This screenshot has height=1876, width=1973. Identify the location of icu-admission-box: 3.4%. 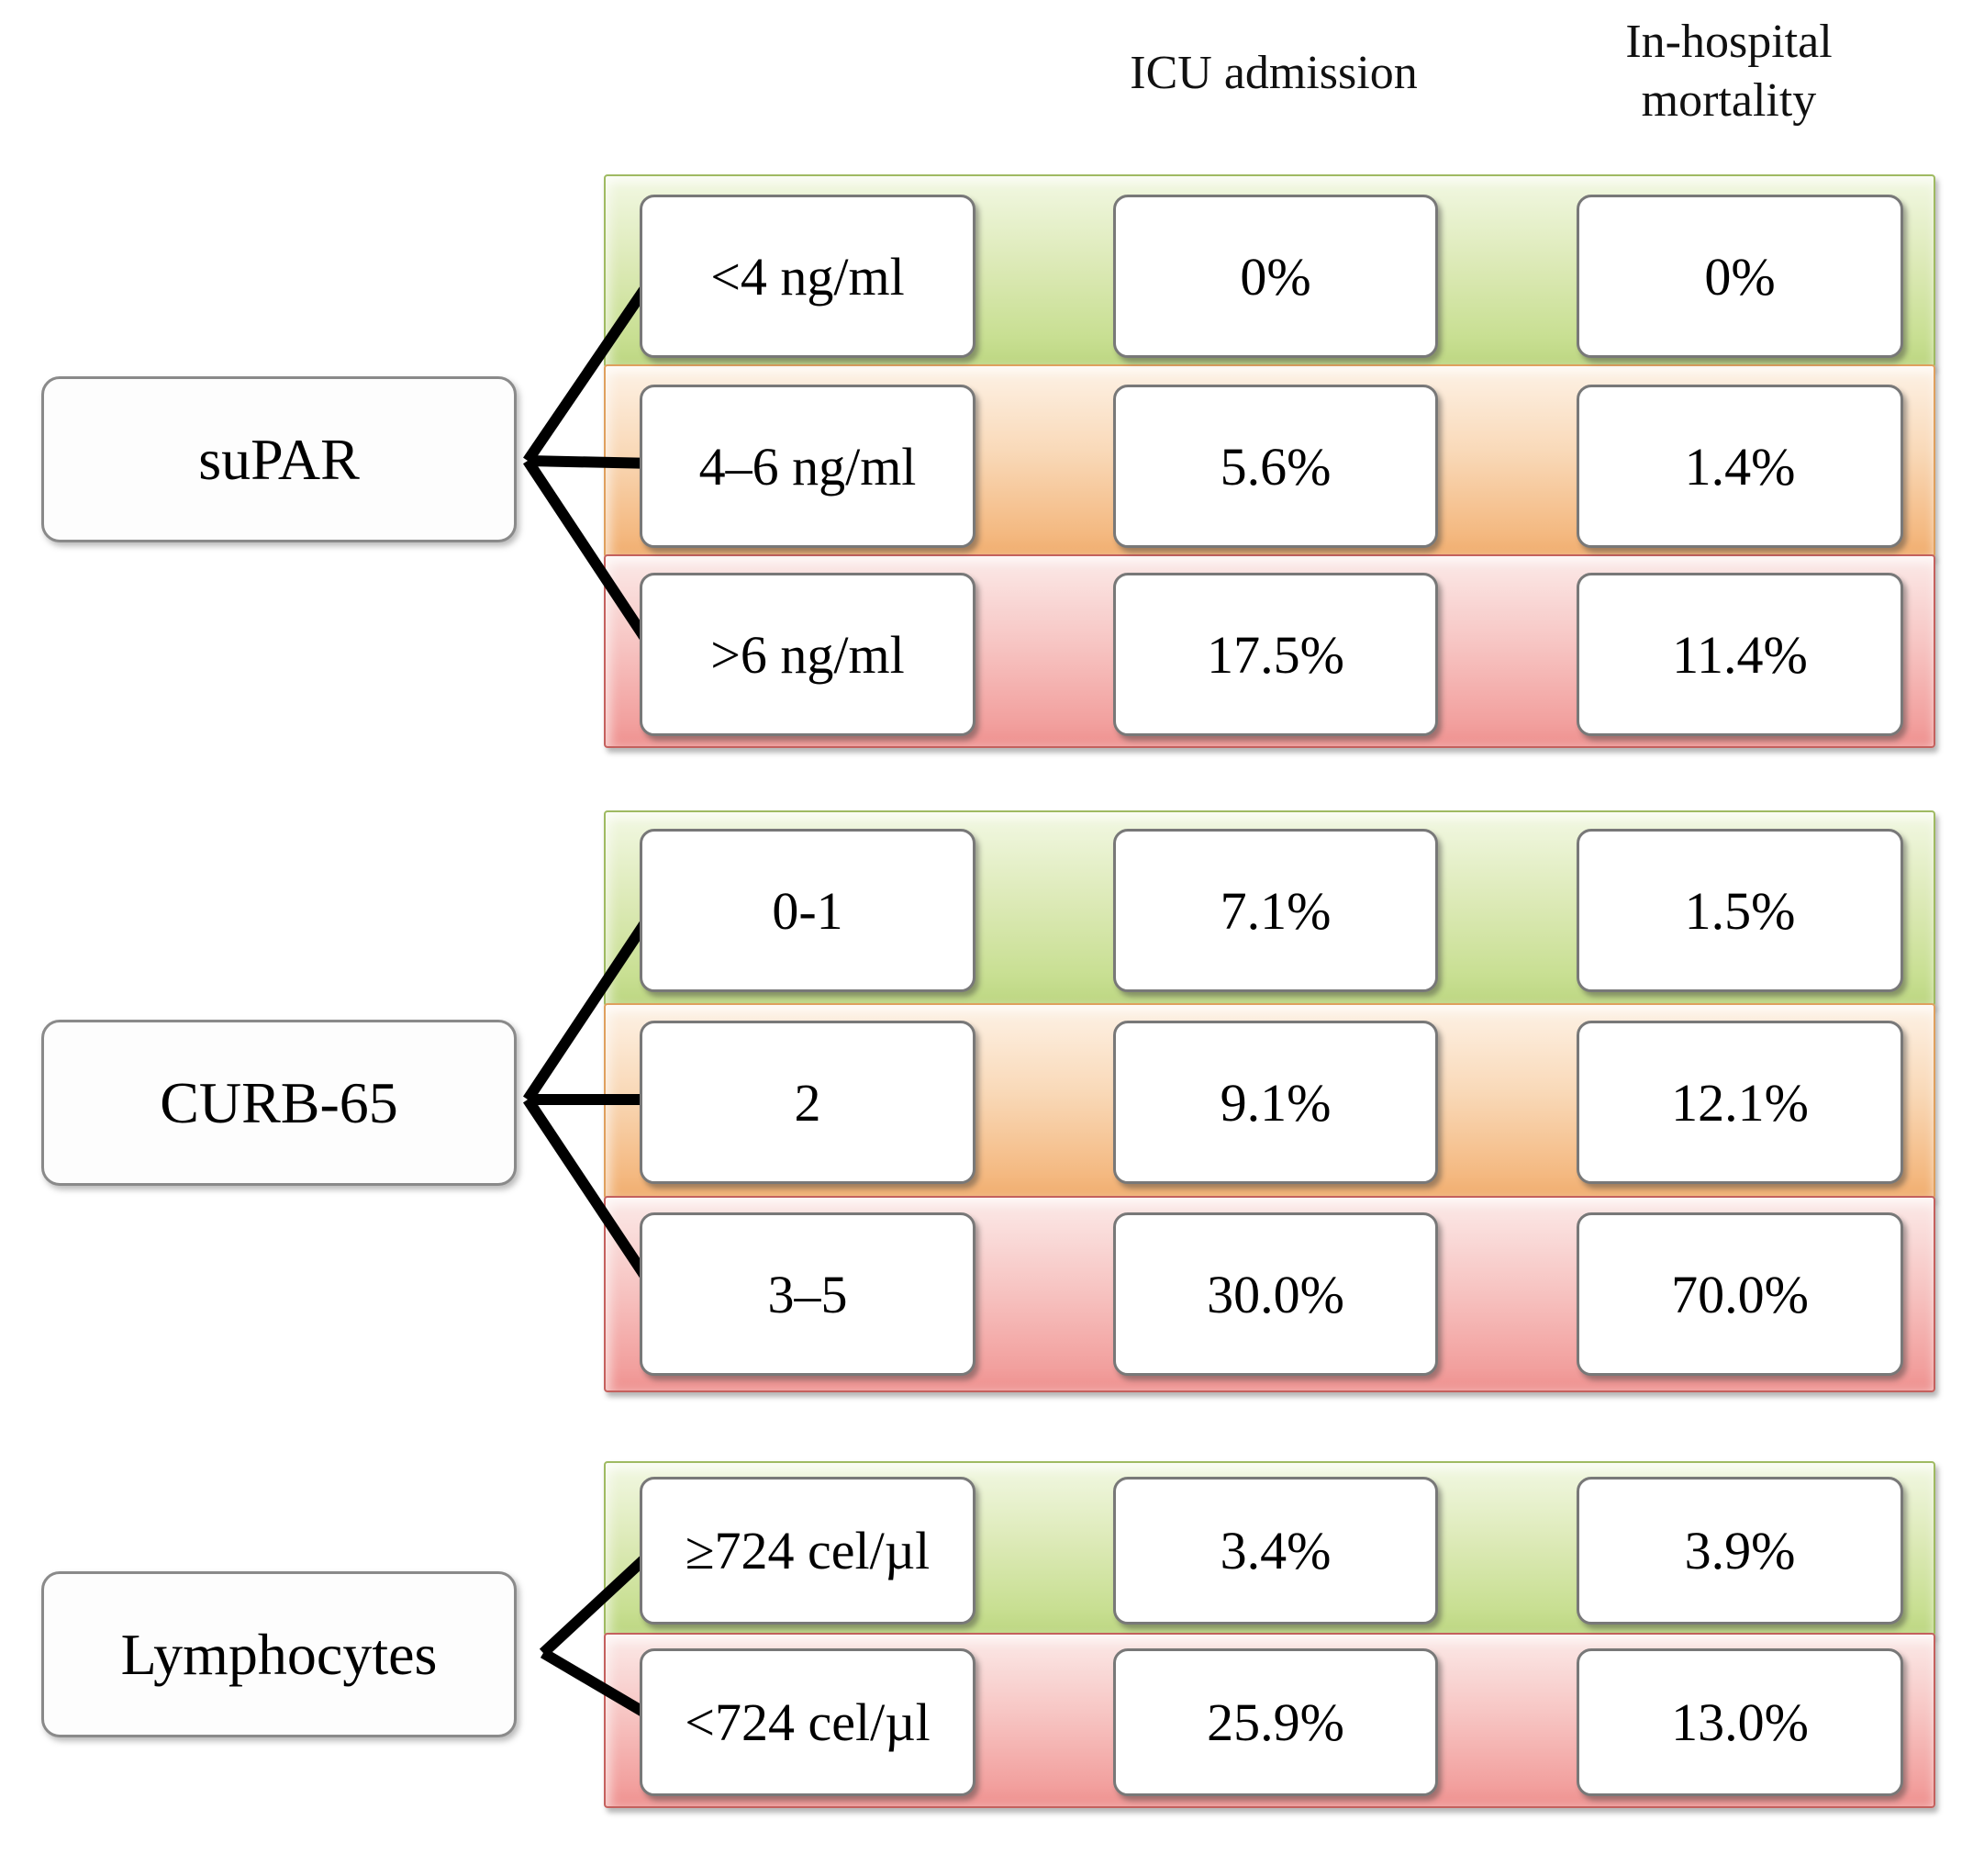
(1275, 1551).